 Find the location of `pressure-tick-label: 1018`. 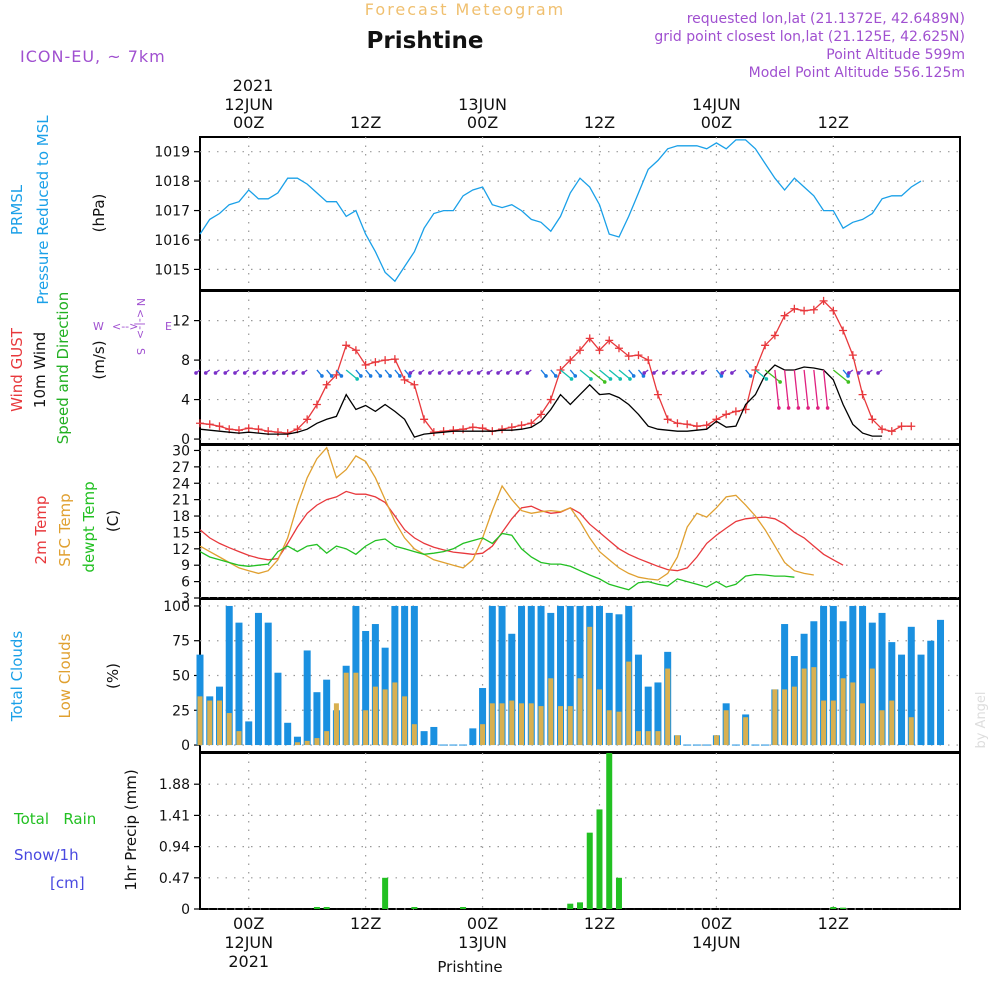

pressure-tick-label: 1018 is located at coordinates (172, 182).